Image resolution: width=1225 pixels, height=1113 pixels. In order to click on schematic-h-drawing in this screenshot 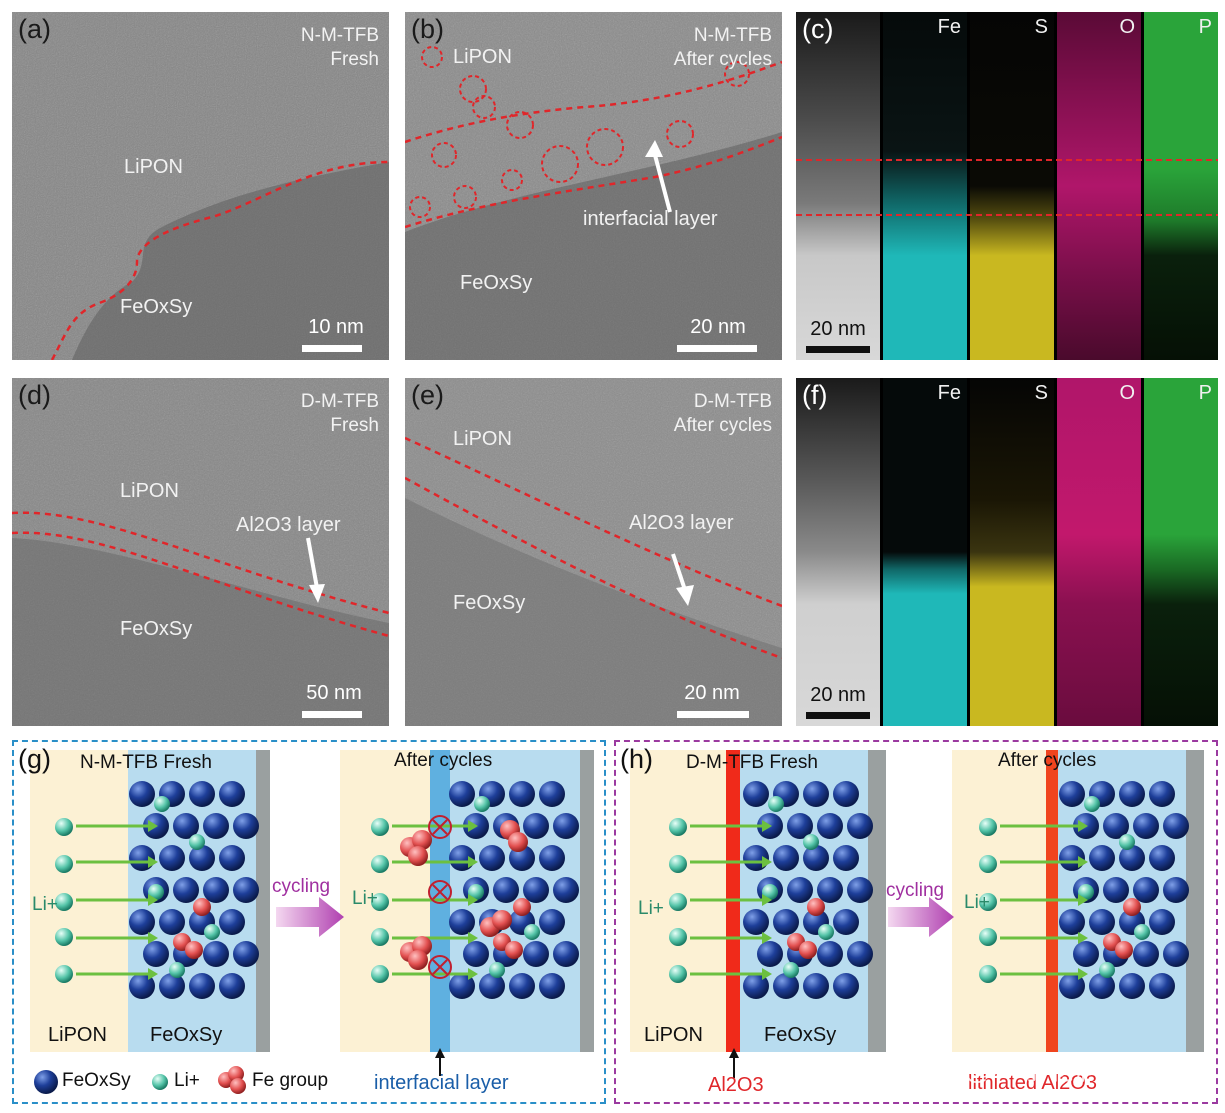, I will do `click(917, 914)`.